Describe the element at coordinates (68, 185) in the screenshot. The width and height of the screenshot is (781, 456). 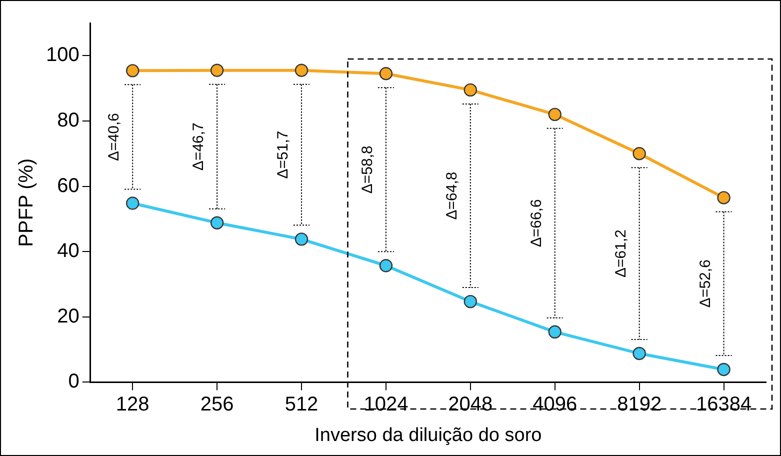
I see `y-tick-label: 60` at that location.